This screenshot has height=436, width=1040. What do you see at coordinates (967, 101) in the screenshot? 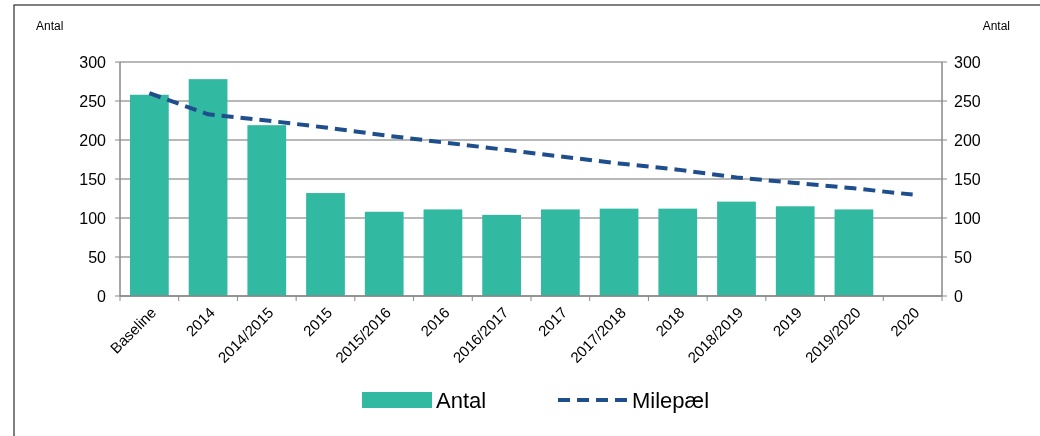
I see `y2-tick-label: 250` at bounding box center [967, 101].